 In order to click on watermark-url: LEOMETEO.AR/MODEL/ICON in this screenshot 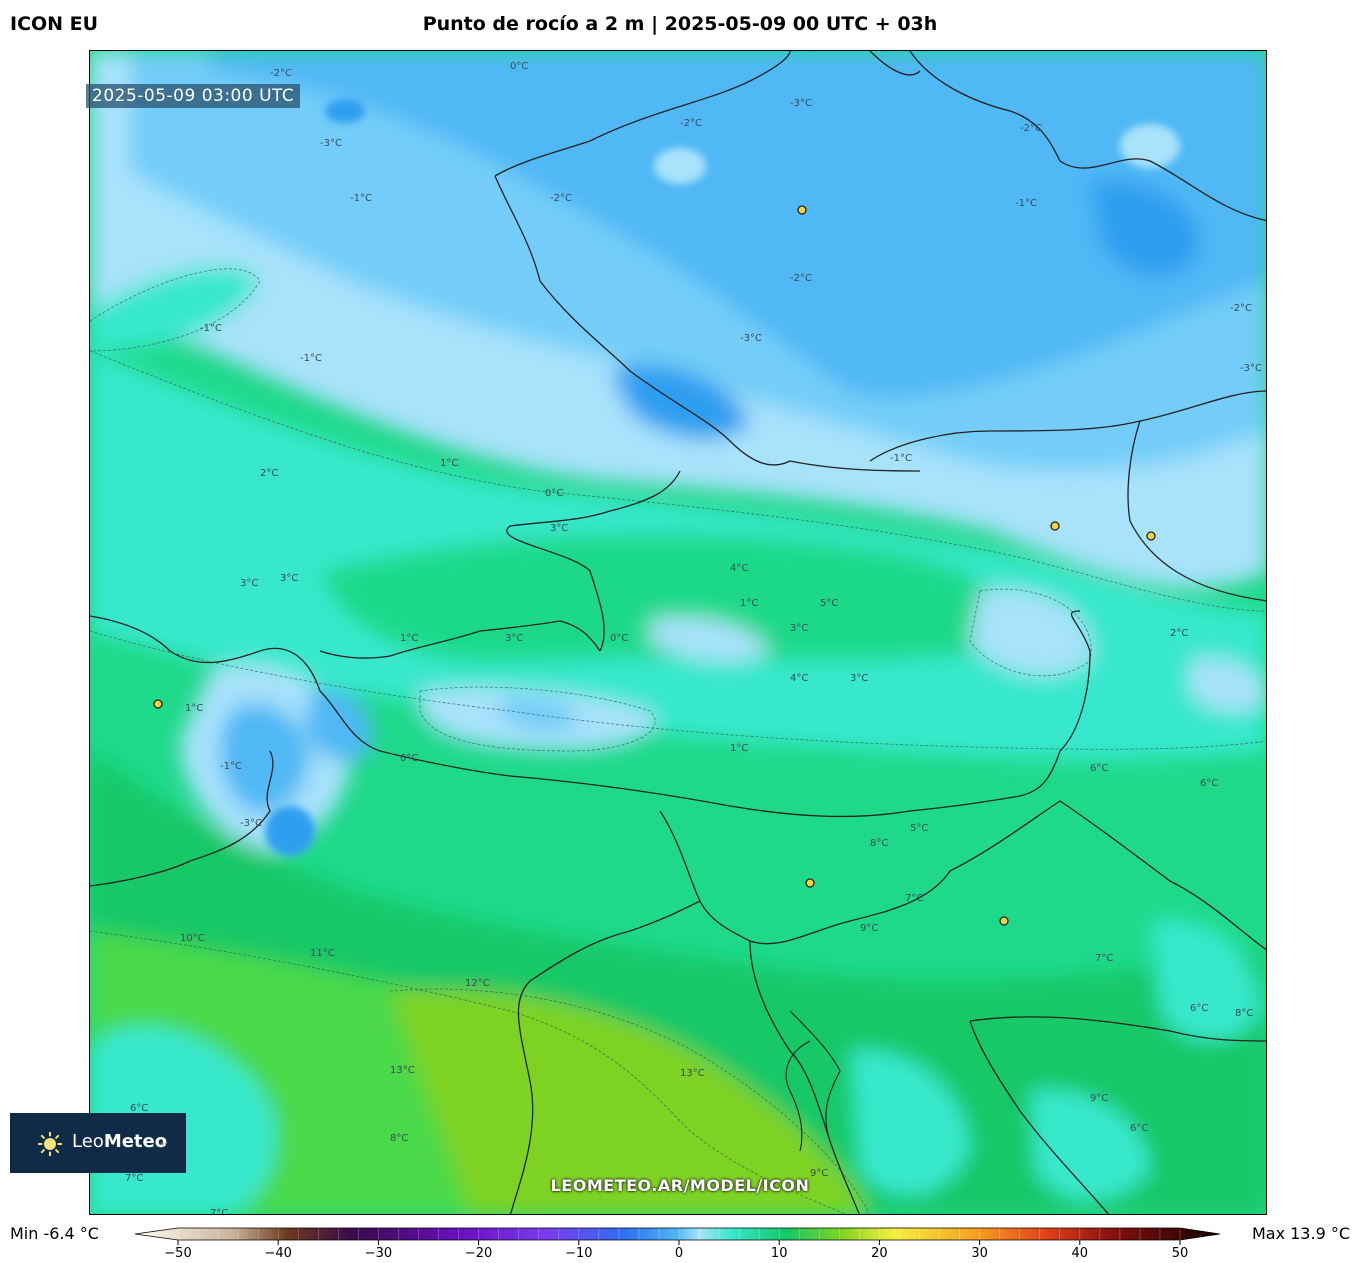, I will do `click(680, 1185)`.